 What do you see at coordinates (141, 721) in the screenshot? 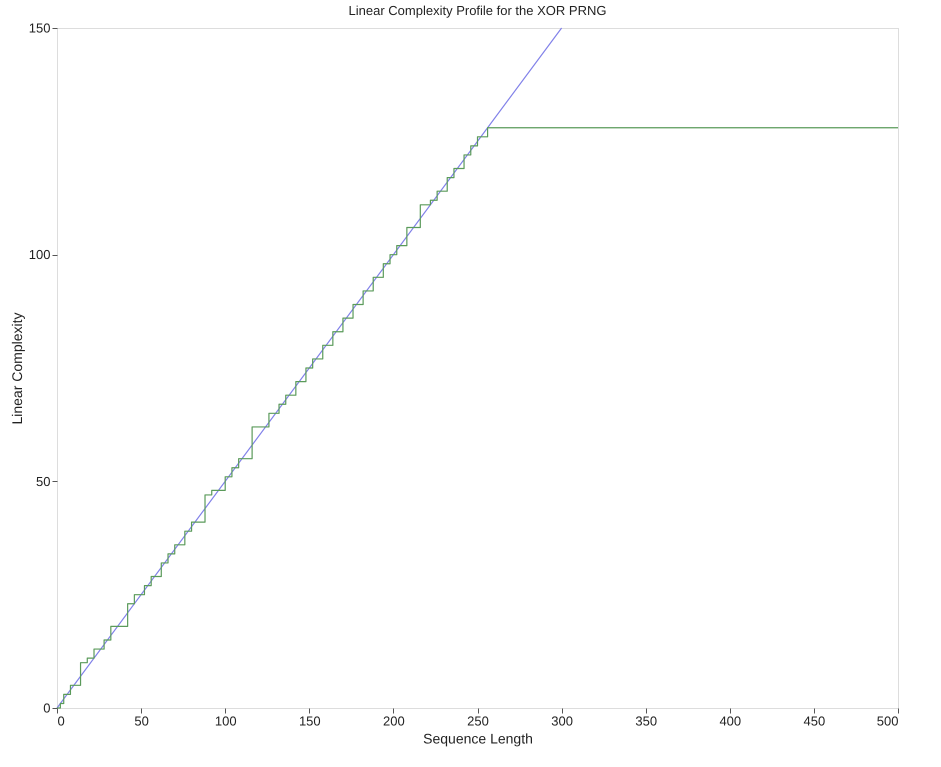
I see `x-tick-label: 50` at bounding box center [141, 721].